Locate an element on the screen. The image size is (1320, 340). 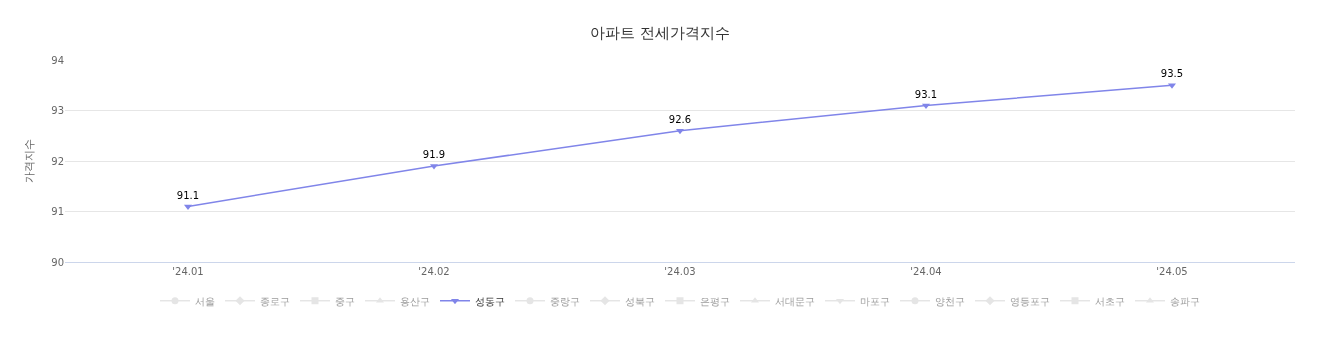
data-label: 91.1 is located at coordinates (188, 195).